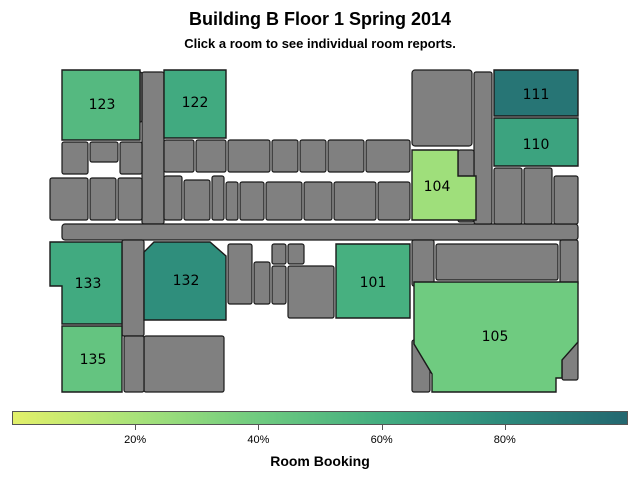 The image size is (640, 480). I want to click on color-scale-bar, so click(320, 418).